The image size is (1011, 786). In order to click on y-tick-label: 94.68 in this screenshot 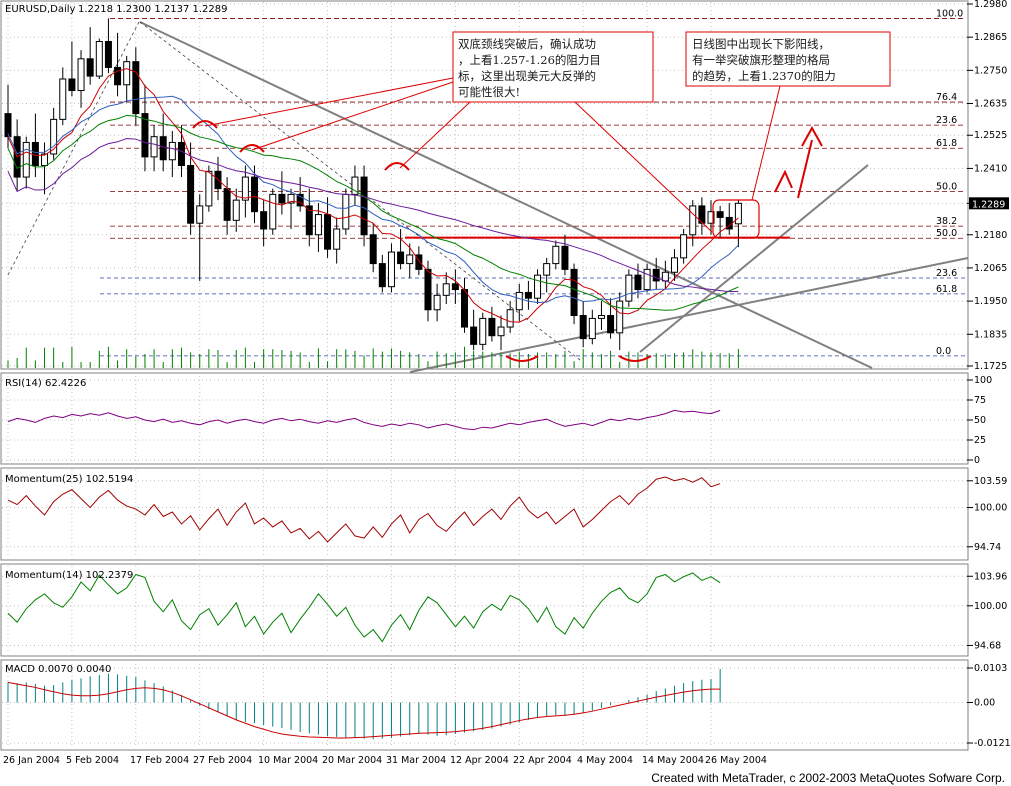, I will do `click(987, 645)`.